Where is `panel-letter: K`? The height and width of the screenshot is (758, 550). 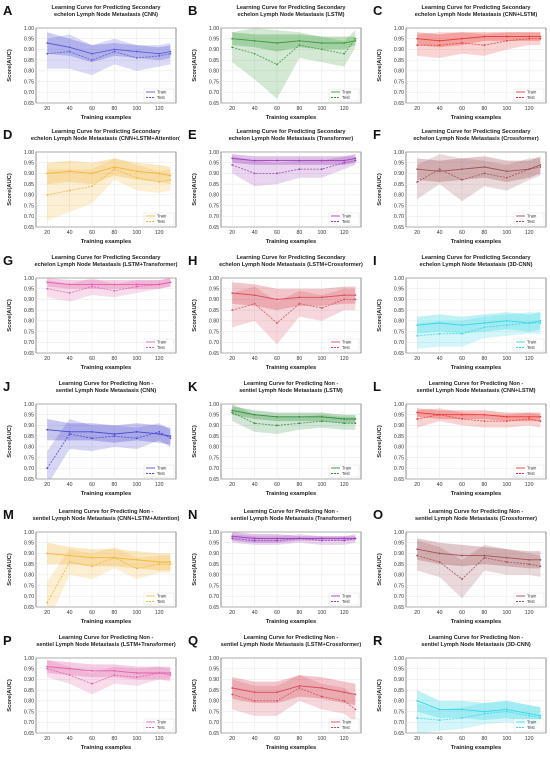 panel-letter: K is located at coordinates (193, 386).